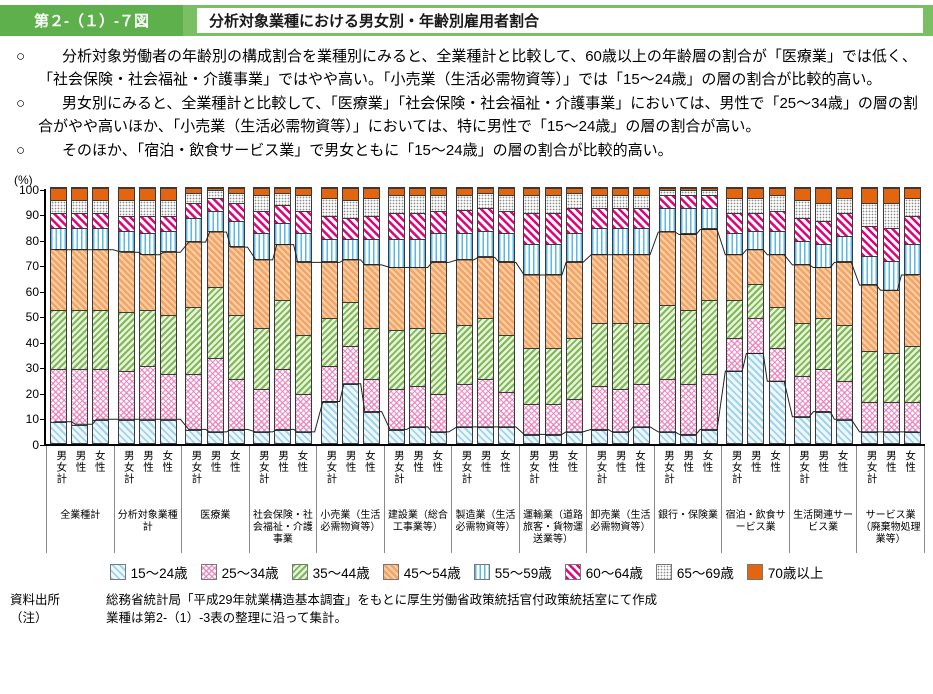 The height and width of the screenshot is (694, 933). What do you see at coordinates (824, 315) in the screenshot?
I see `bar-group-生活関連サービス業` at bounding box center [824, 315].